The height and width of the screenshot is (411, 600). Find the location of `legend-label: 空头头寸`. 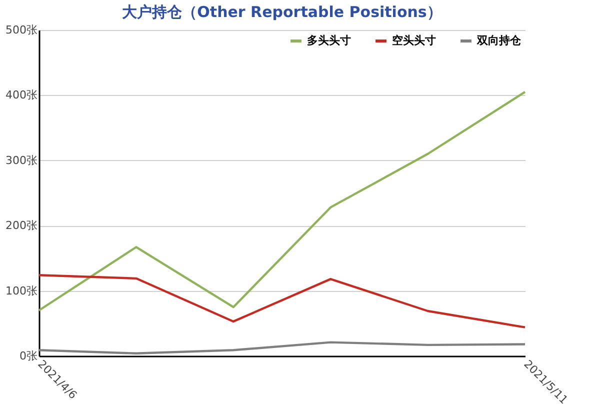

legend-label: 空头头寸 is located at coordinates (414, 40).